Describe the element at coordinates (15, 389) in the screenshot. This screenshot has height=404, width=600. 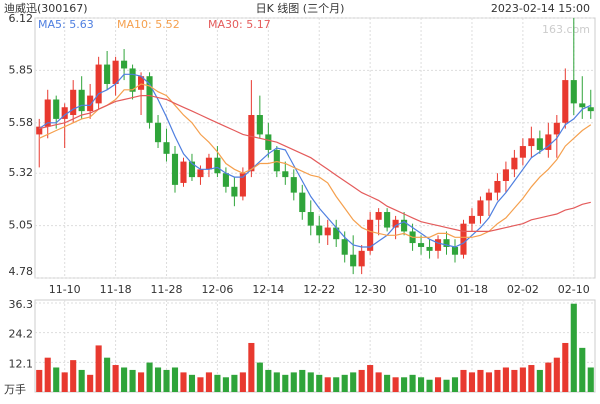
I see `volume-unit: 万手` at that location.